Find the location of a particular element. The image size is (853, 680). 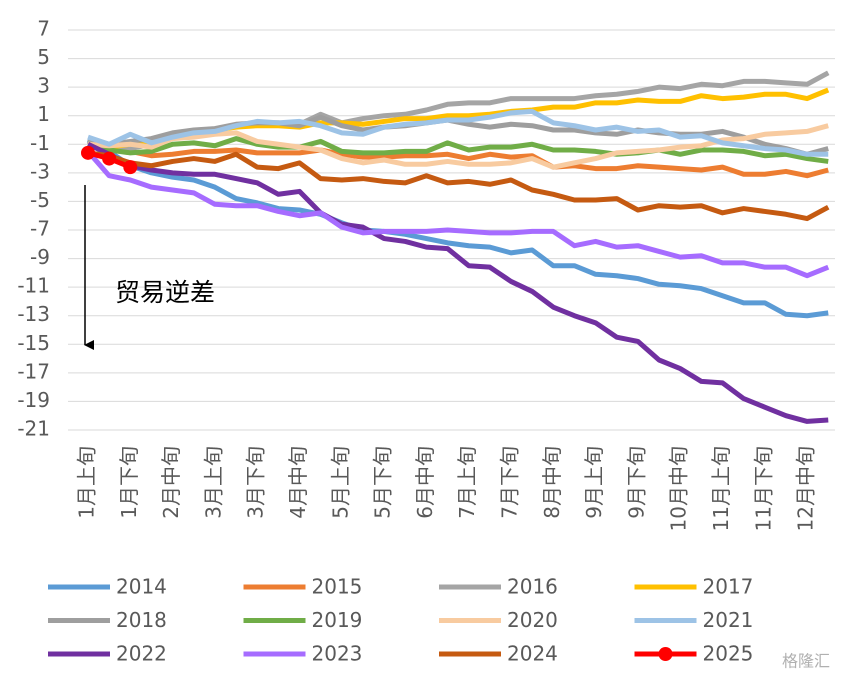

y-tick-label: 1 is located at coordinates (43, 114).